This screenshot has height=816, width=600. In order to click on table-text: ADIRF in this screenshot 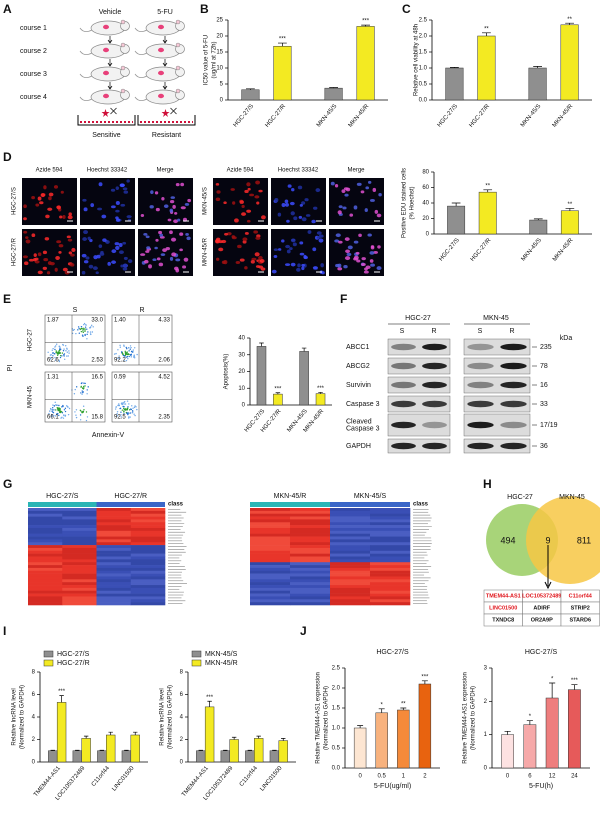, I will do `click(541, 608)`.